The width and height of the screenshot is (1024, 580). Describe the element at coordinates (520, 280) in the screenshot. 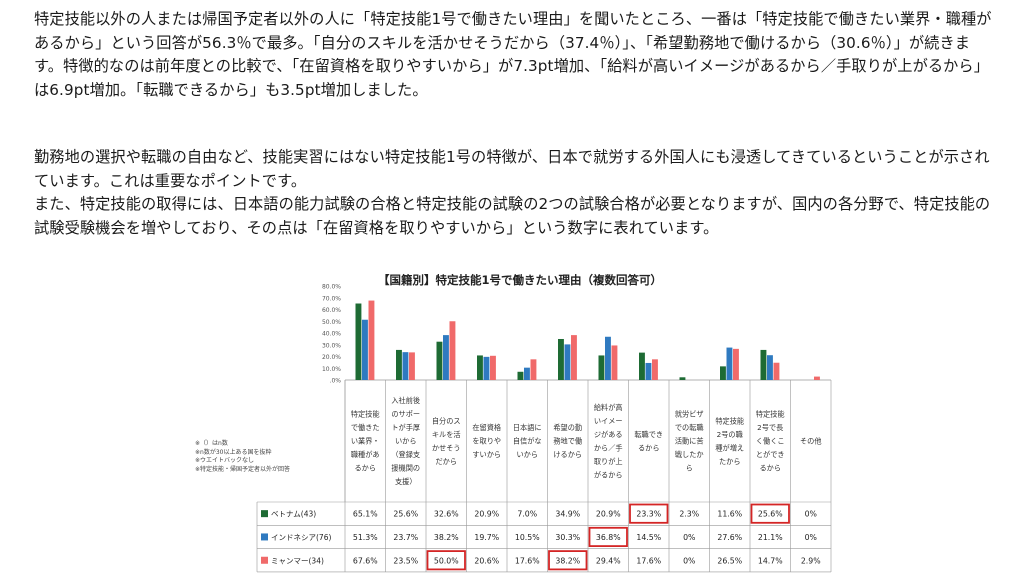

I see `chart-title: 【国籍別】特定技能1号で働きたい理由（複数回答可）` at that location.